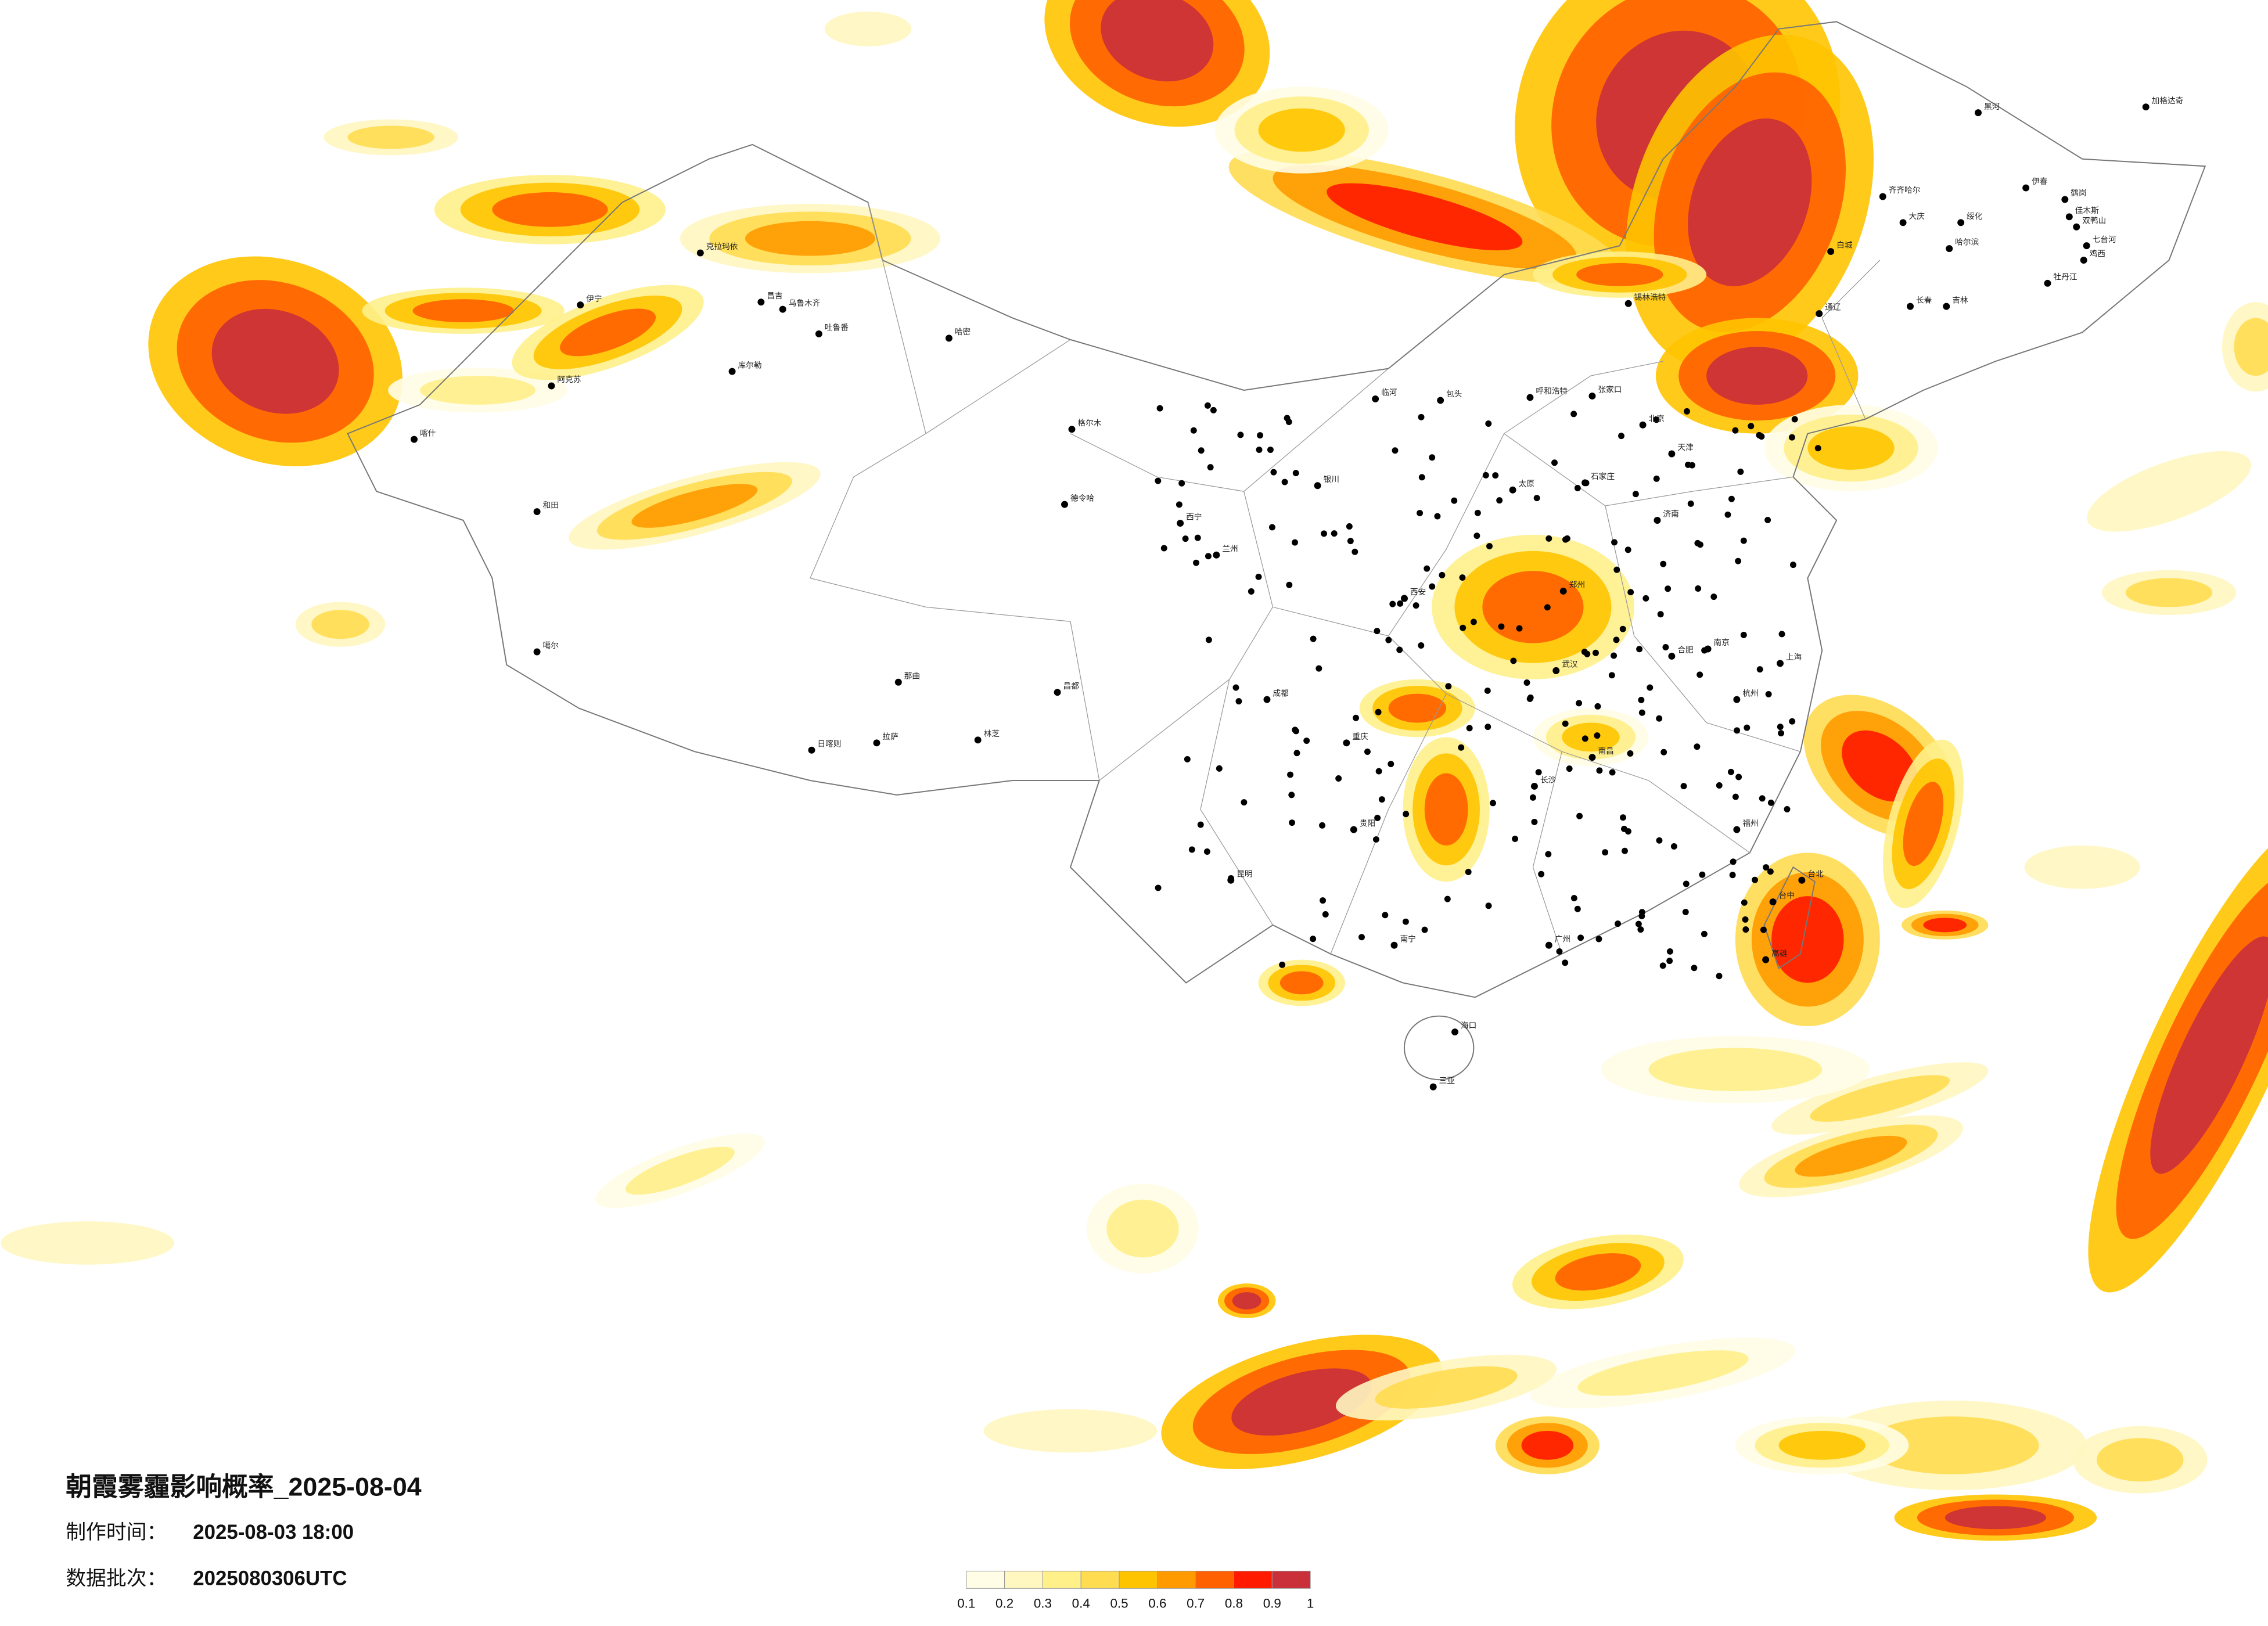 Image resolution: width=2268 pixels, height=1626 pixels. I want to click on city-label: 通辽, so click(1833, 308).